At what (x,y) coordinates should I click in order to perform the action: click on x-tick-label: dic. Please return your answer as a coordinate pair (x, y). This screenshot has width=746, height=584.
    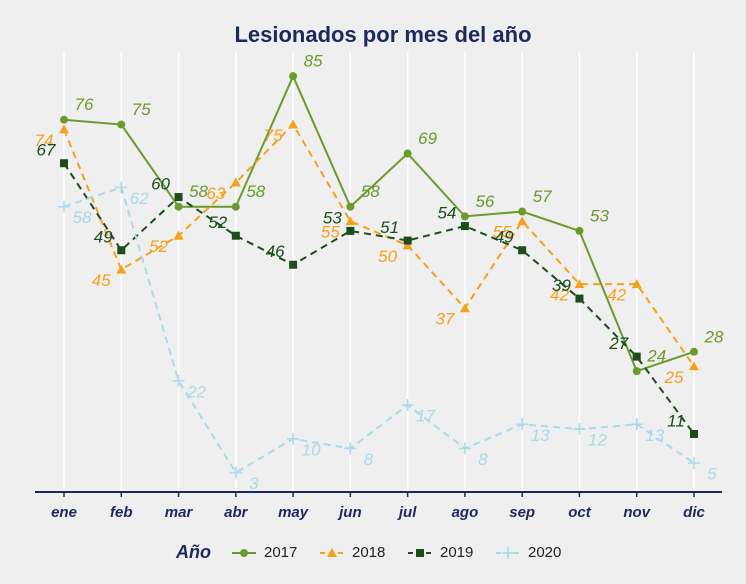
    Looking at the image, I should click on (694, 512).